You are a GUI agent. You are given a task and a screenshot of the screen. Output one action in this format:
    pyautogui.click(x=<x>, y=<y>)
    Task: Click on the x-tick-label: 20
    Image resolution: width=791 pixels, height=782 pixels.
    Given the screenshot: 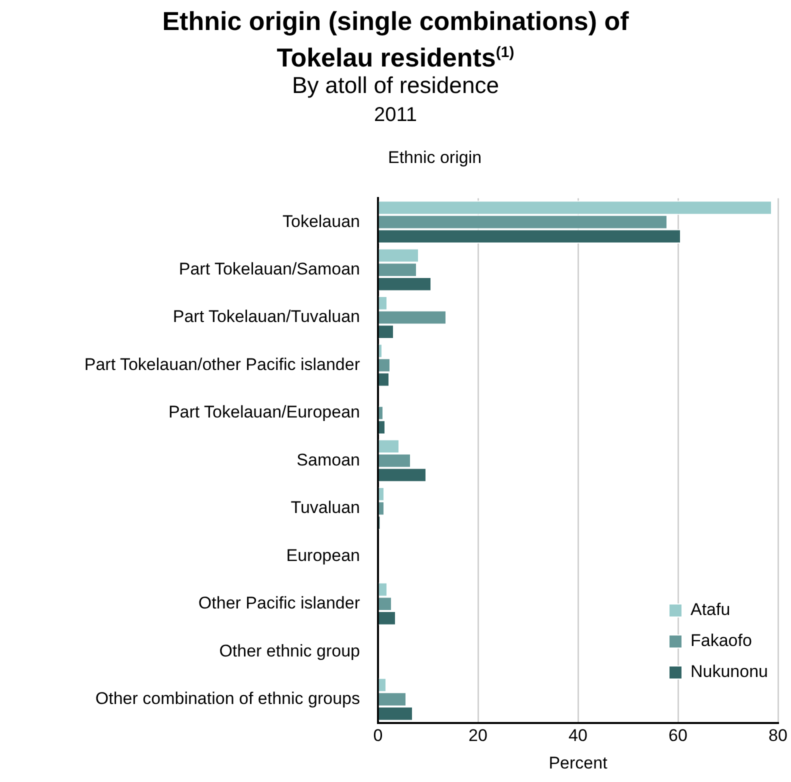 What is the action you would take?
    pyautogui.click(x=478, y=736)
    